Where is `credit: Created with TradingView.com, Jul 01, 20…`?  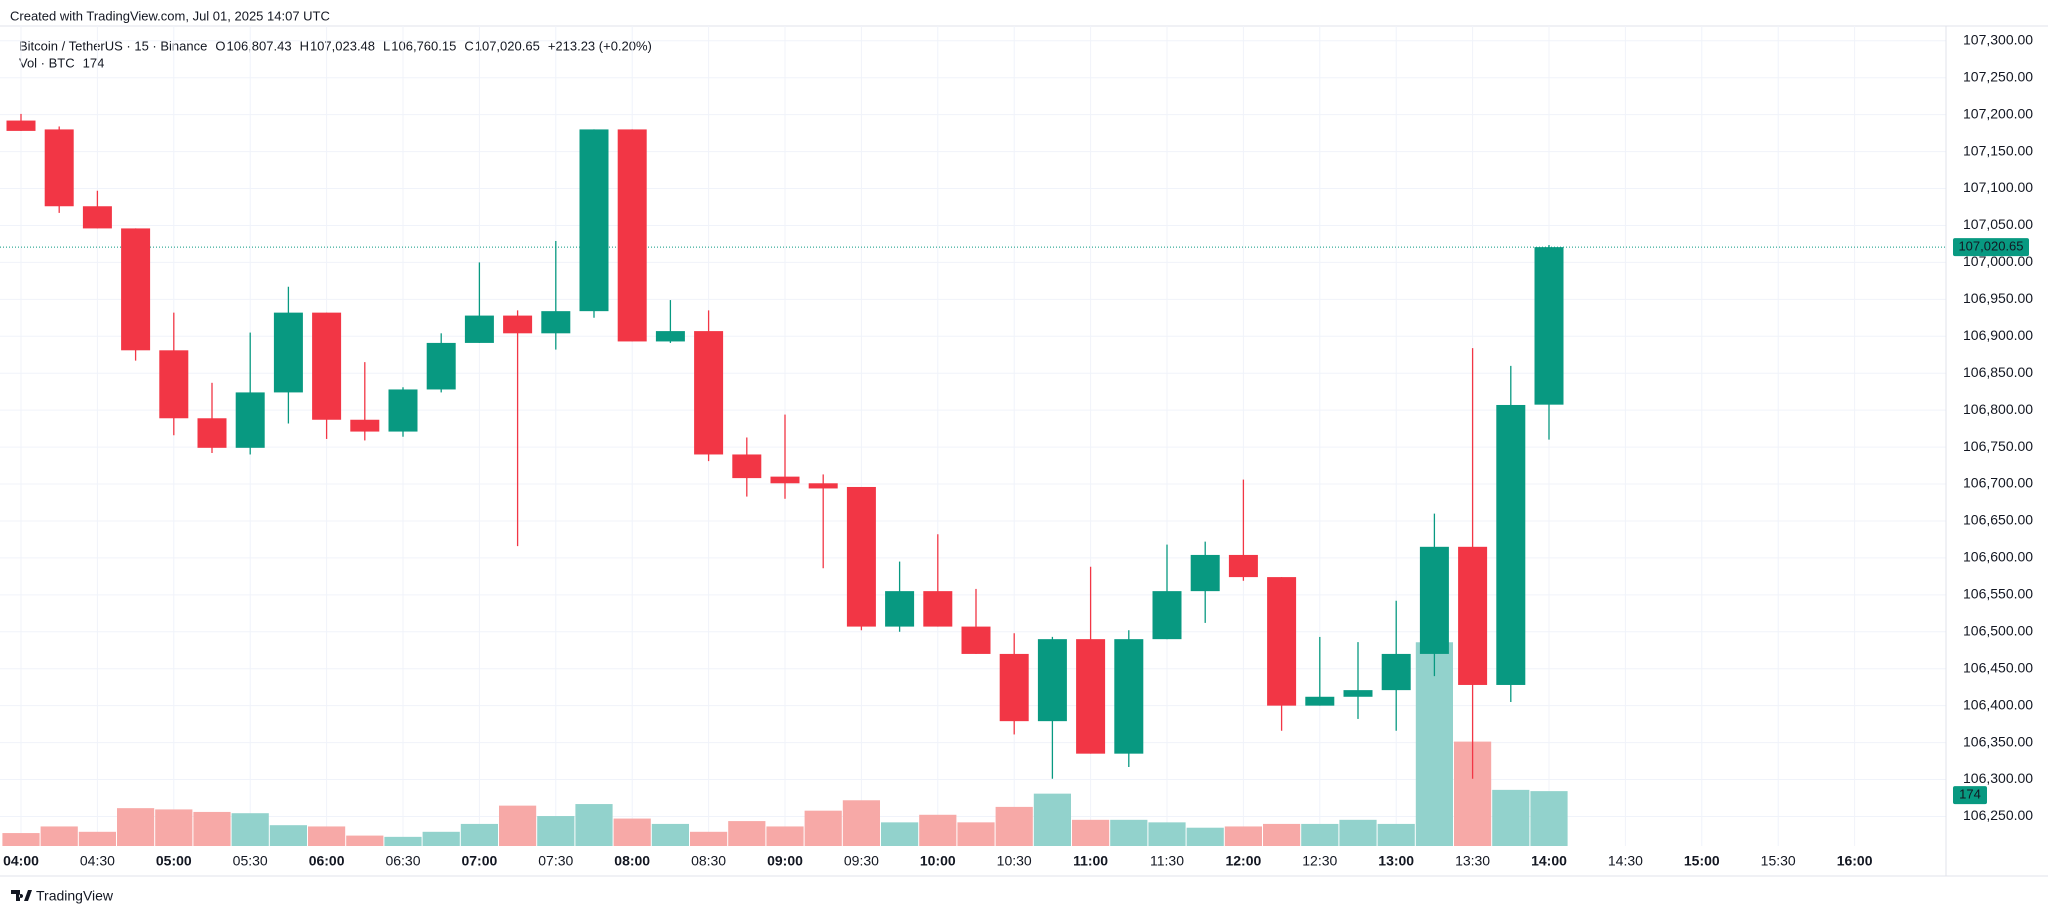
credit: Created with TradingView.com, Jul 01, 20… is located at coordinates (170, 15).